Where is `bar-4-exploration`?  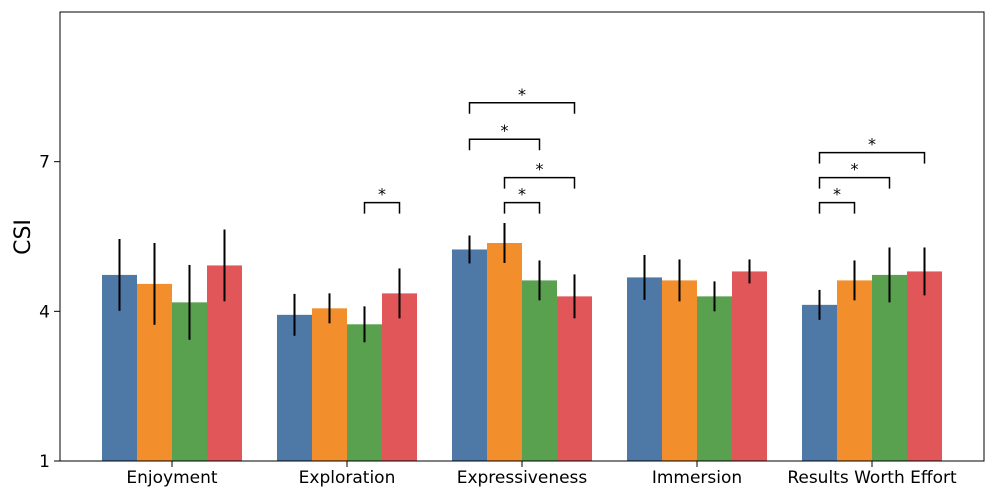 bar-4-exploration is located at coordinates (399, 377).